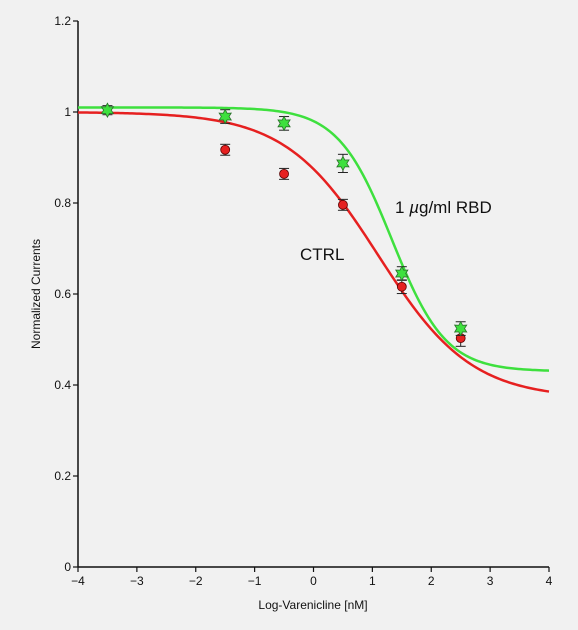  What do you see at coordinates (137, 581) in the screenshot?
I see `x-tick-label: −3` at bounding box center [137, 581].